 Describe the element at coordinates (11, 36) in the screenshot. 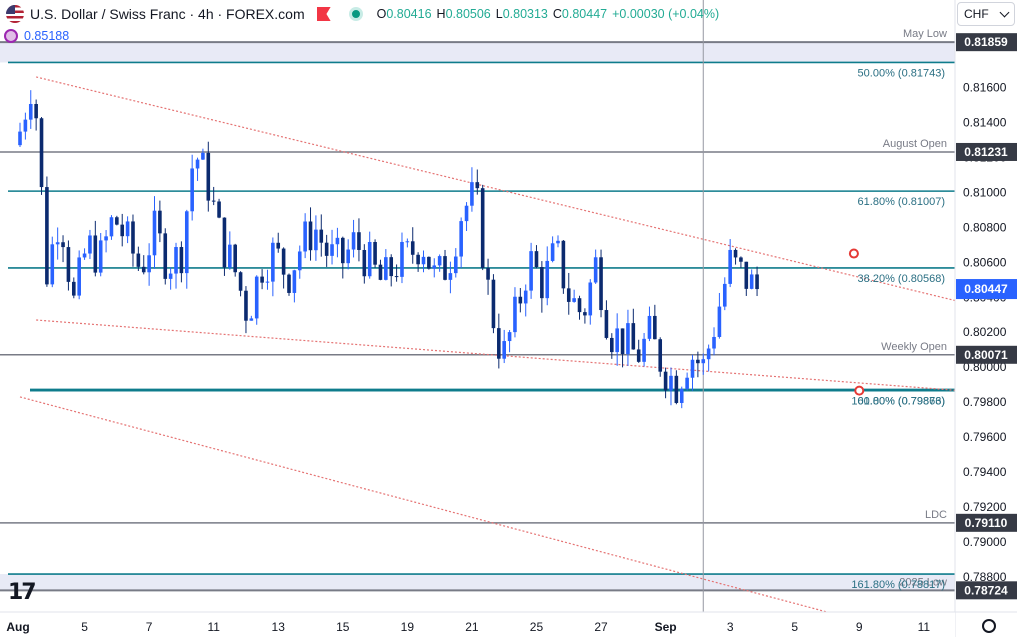

I see `indicator-icon` at that location.